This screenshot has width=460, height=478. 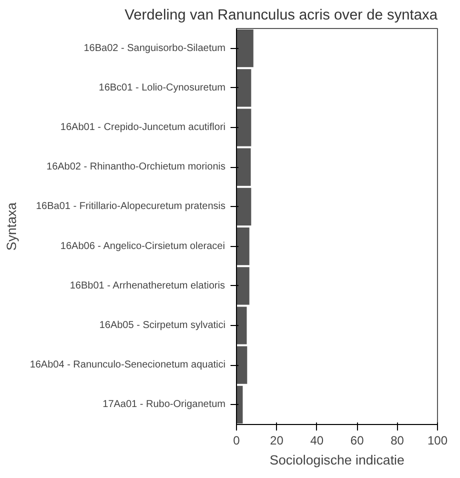 I want to click on y-tick-label: 16Bc01 - Lolio-Cynosuretum, so click(x=162, y=88).